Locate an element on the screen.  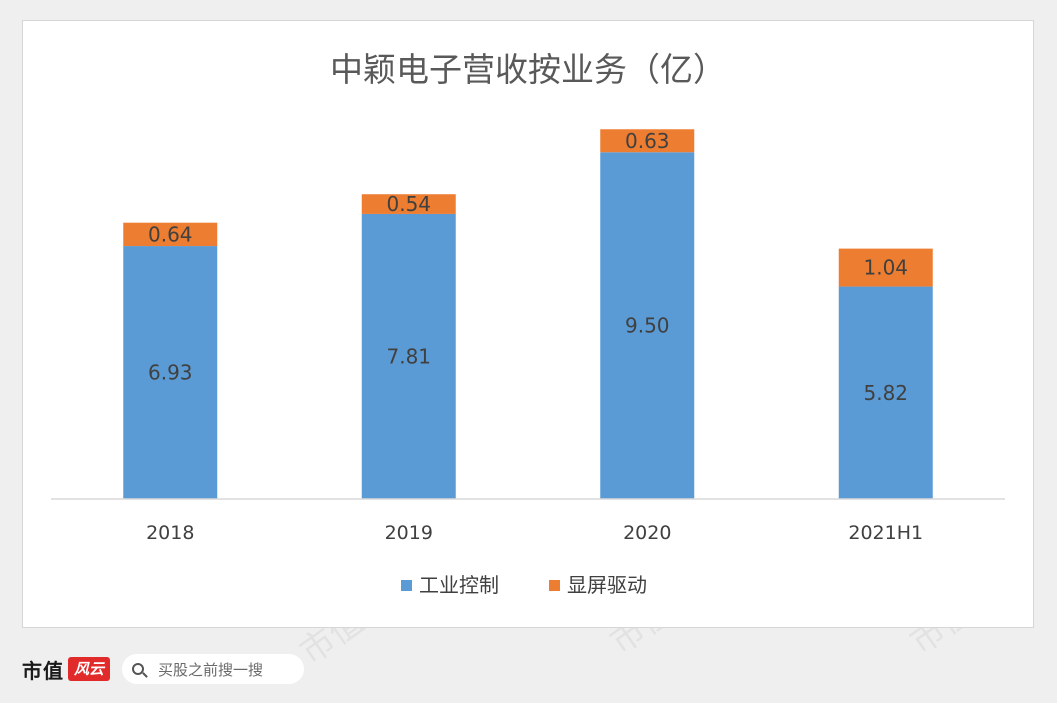
bar-display-2018 is located at coordinates (170, 234).